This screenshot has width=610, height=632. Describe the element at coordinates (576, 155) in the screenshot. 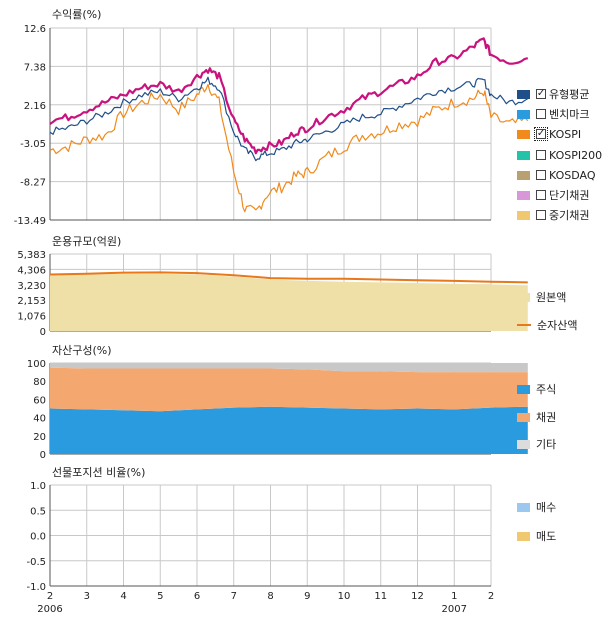

I see `legend-label: KOSPI200` at that location.